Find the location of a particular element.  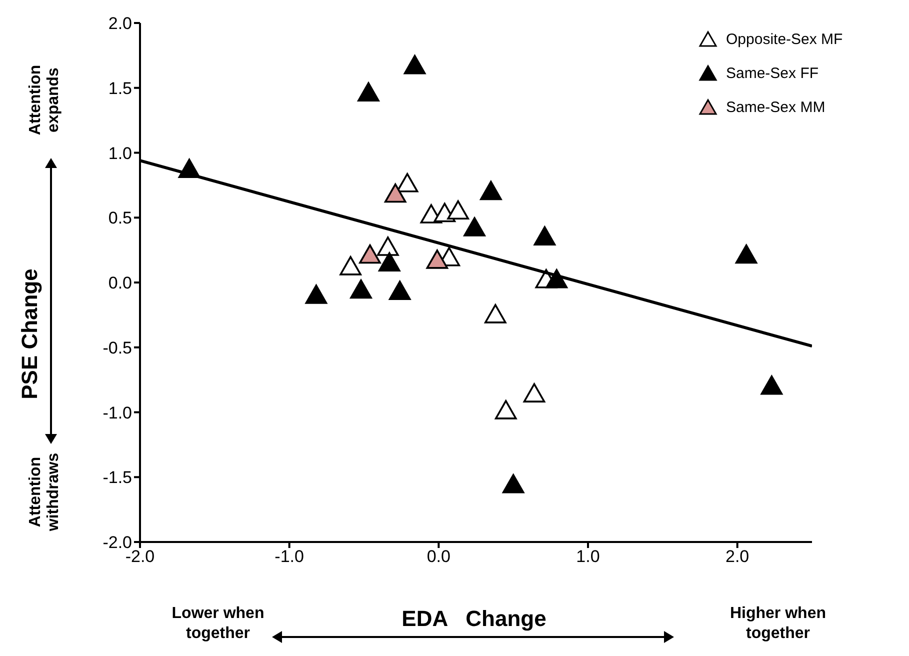

text: Lower when together is located at coordinates (218, 624).